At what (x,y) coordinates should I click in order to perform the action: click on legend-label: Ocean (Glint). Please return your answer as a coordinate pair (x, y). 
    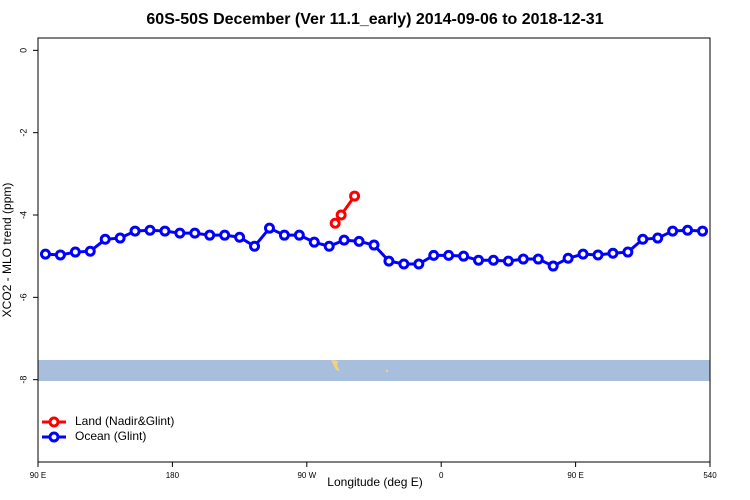
    Looking at the image, I should click on (110, 436).